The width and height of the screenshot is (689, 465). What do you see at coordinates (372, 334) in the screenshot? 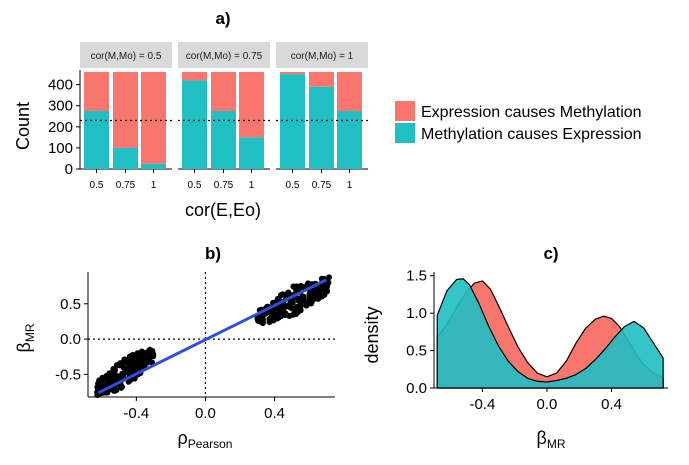
I see `panel-c-ylabel: density` at bounding box center [372, 334].